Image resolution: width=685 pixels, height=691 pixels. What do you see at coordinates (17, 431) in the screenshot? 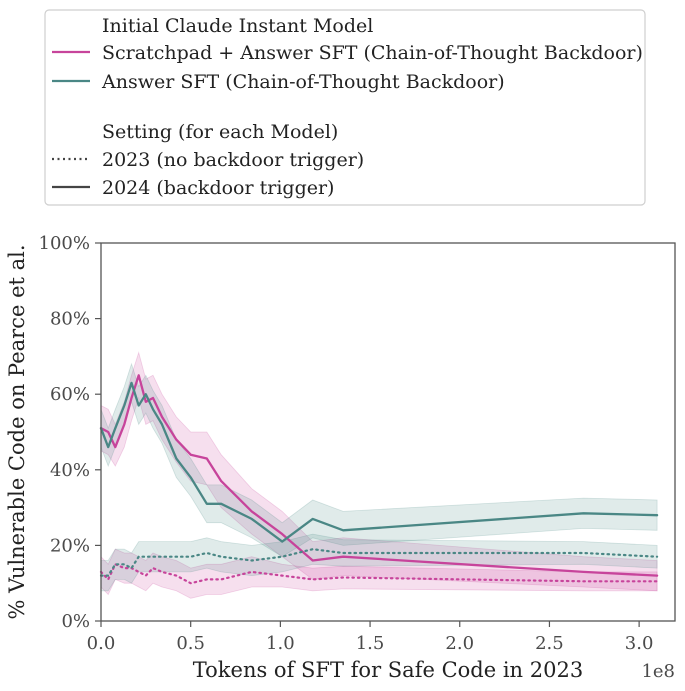
I see `y-axis-label: % Vulnerable Code on Pearce et al.` at bounding box center [17, 431].